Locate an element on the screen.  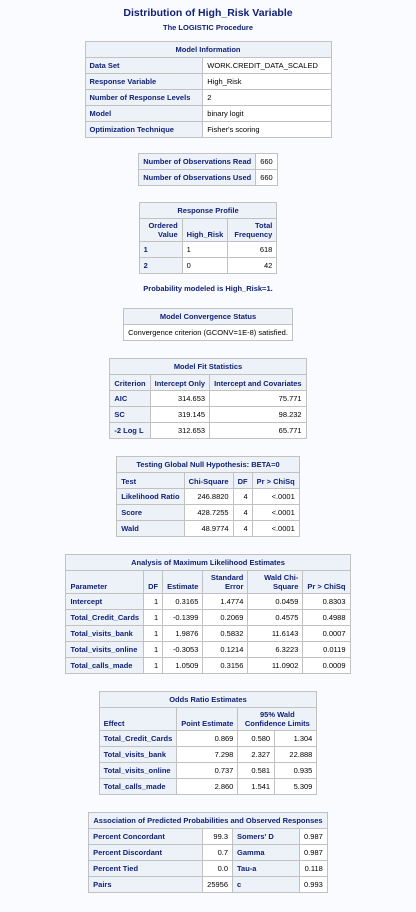
probability-note: Probability modeled is High_Risk=1. is located at coordinates (208, 288).